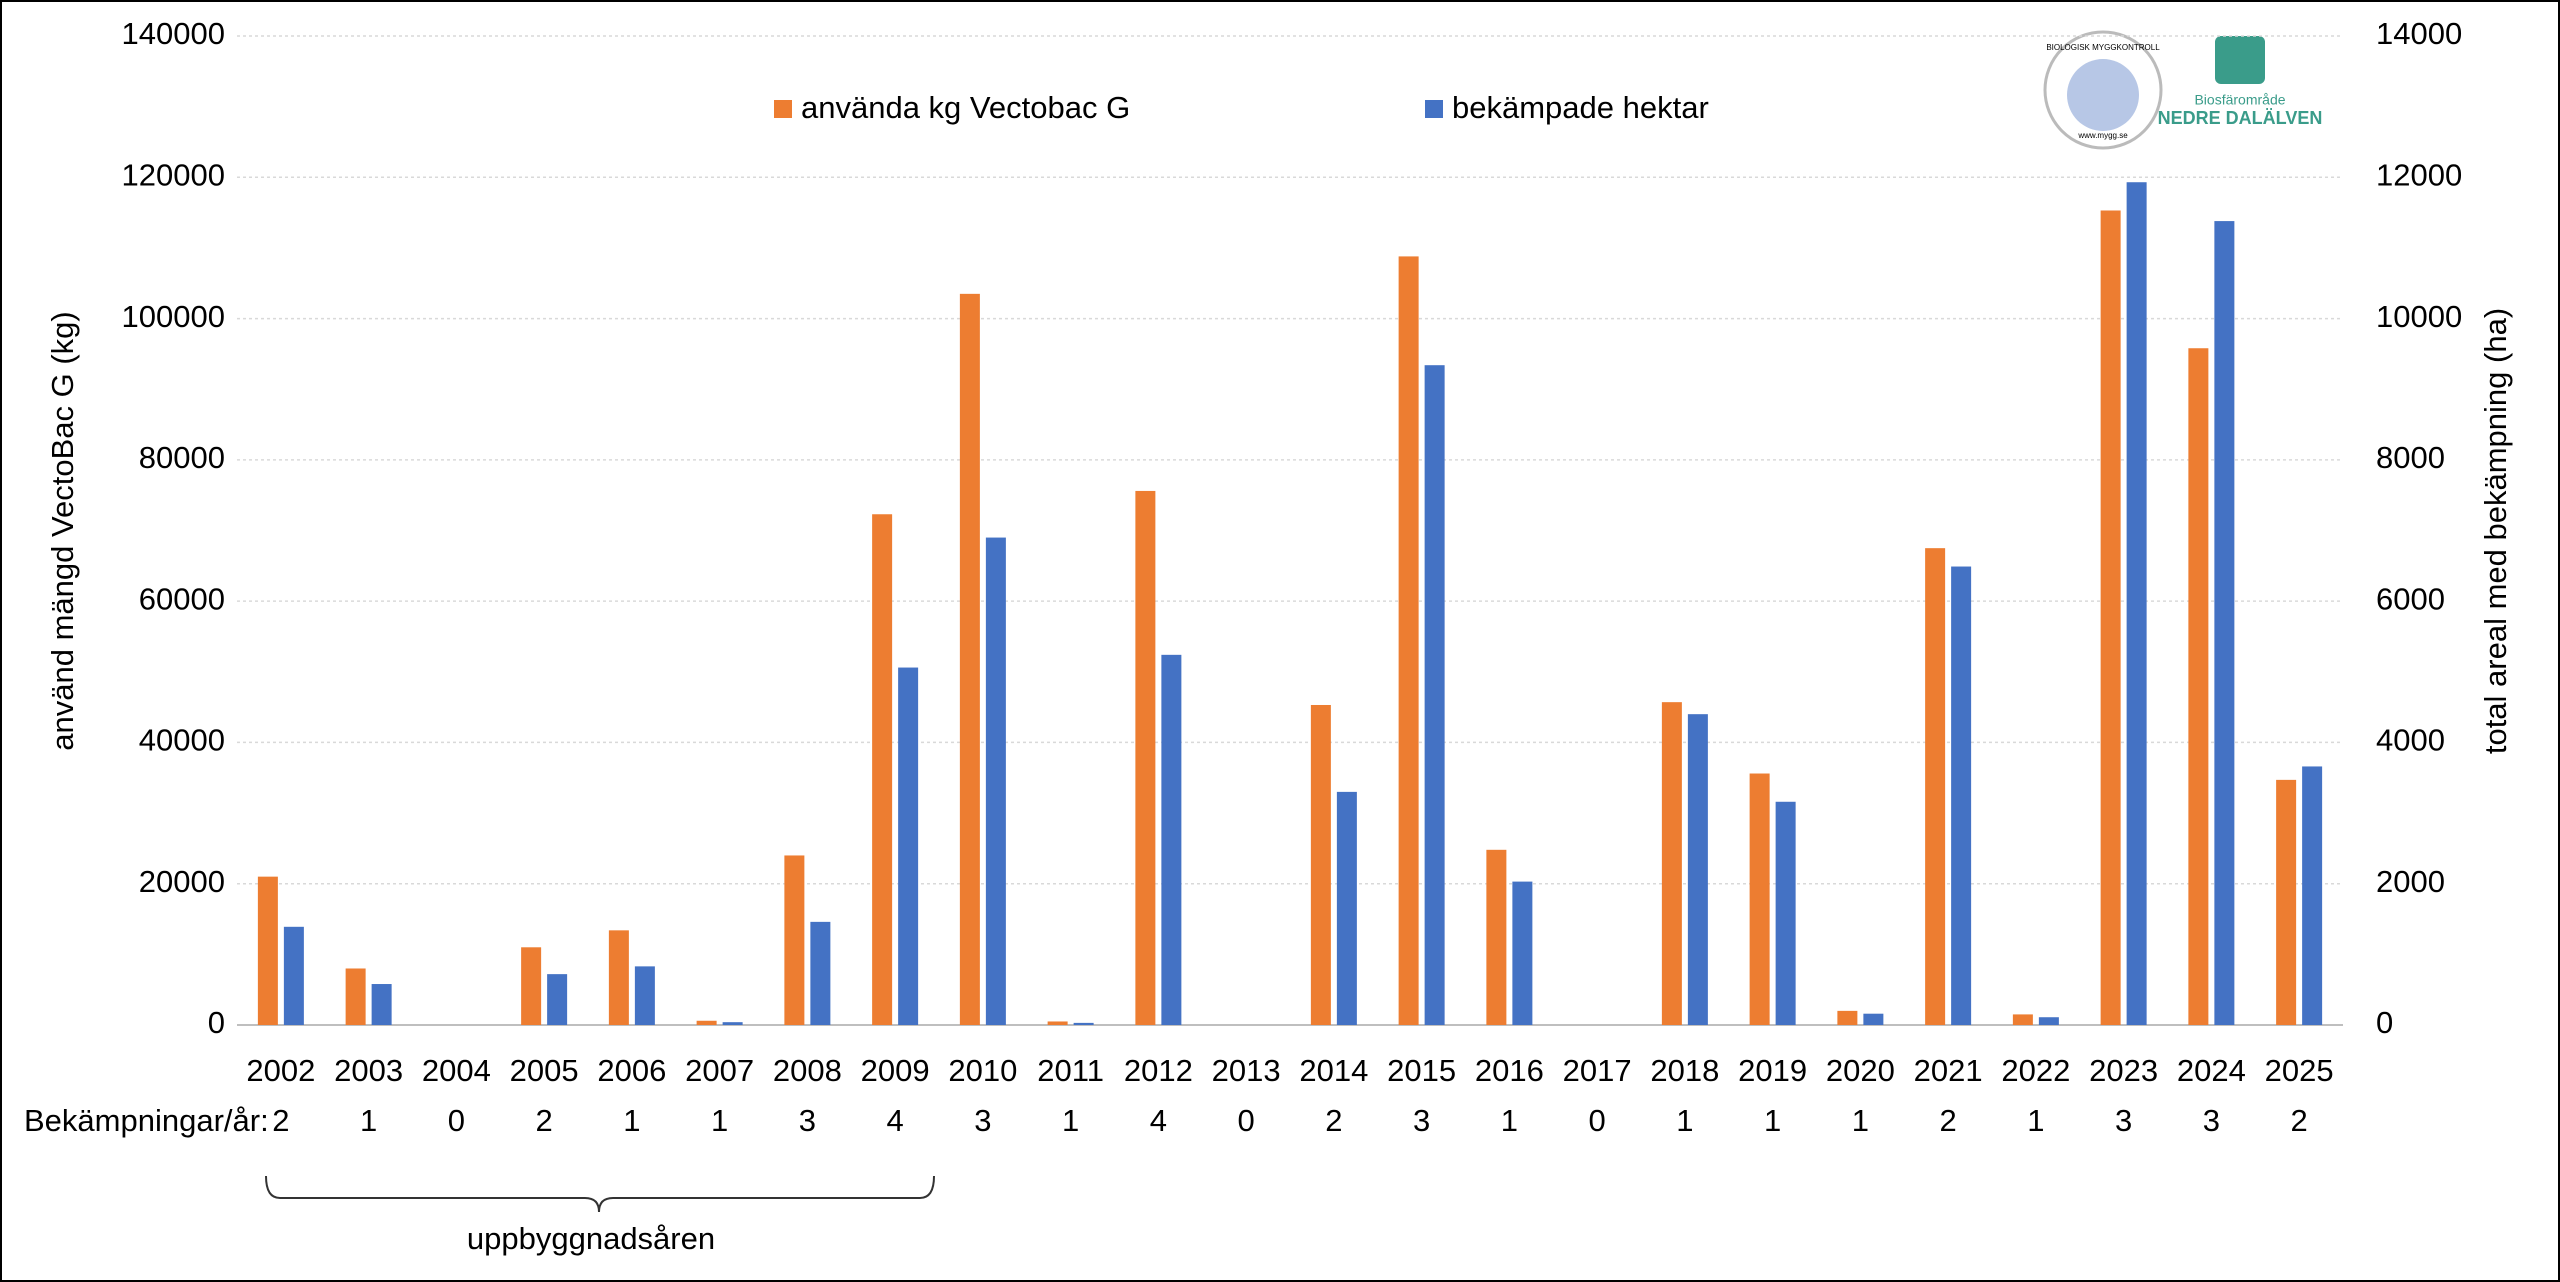 The image size is (2560, 1282). I want to click on y-tick-label: 40000, so click(182, 740).